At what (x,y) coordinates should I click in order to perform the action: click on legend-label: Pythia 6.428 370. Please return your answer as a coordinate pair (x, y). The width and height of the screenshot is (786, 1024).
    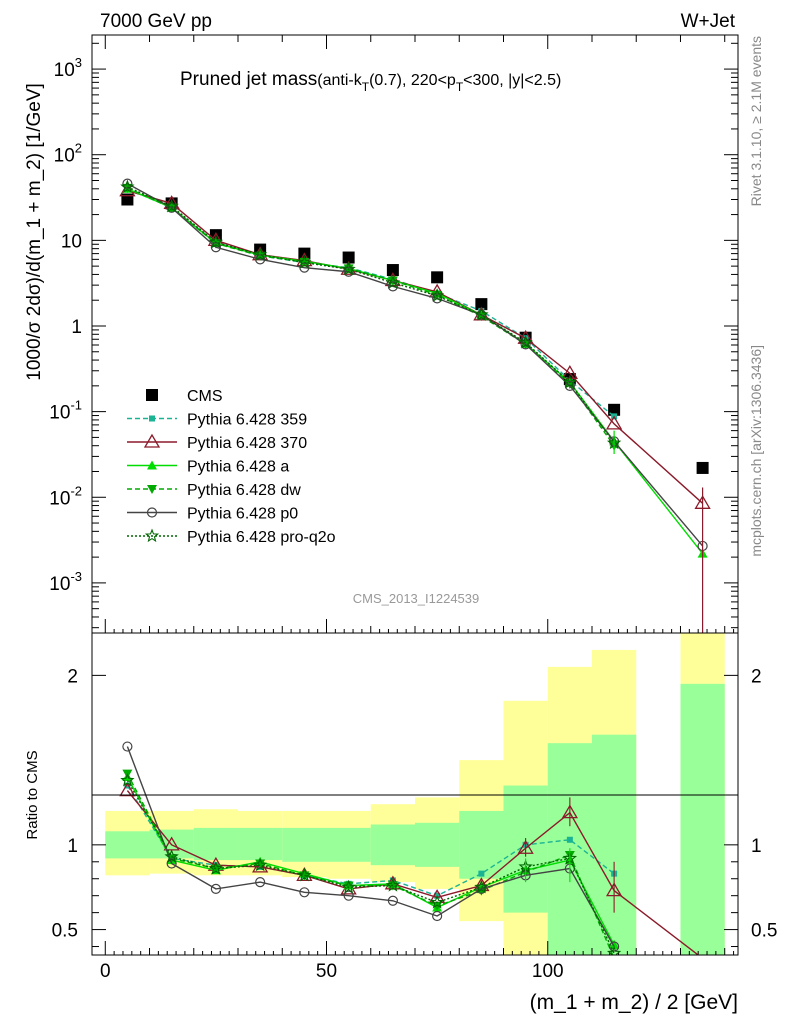
    Looking at the image, I should click on (247, 443).